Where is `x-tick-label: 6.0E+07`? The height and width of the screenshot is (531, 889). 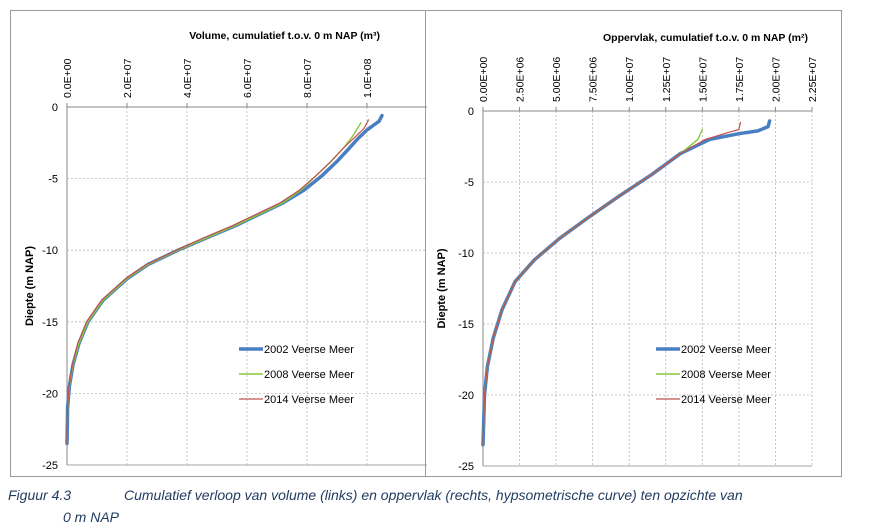
x-tick-label: 6.0E+07 is located at coordinates (248, 78).